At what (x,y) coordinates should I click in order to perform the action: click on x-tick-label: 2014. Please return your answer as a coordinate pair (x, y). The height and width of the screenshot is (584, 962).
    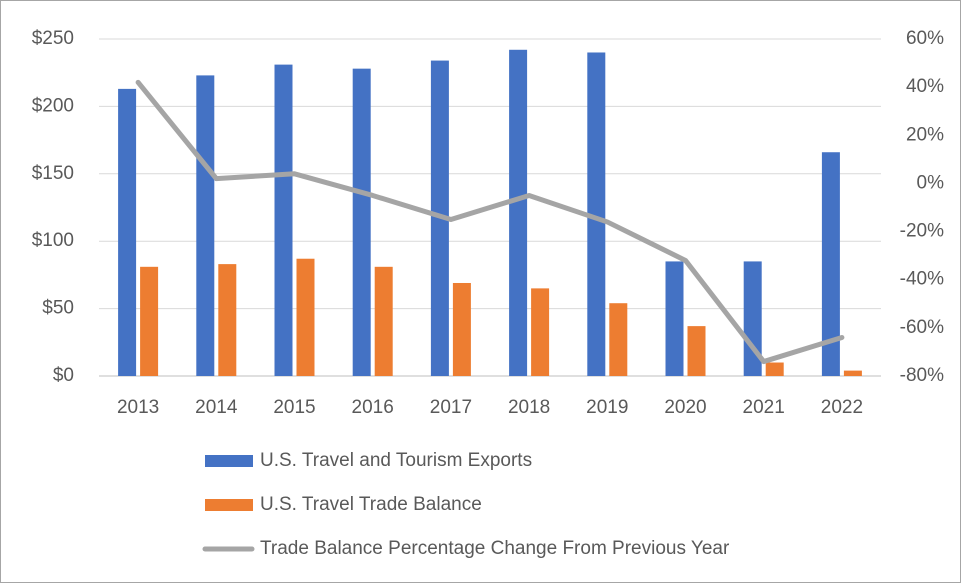
    Looking at the image, I should click on (216, 407).